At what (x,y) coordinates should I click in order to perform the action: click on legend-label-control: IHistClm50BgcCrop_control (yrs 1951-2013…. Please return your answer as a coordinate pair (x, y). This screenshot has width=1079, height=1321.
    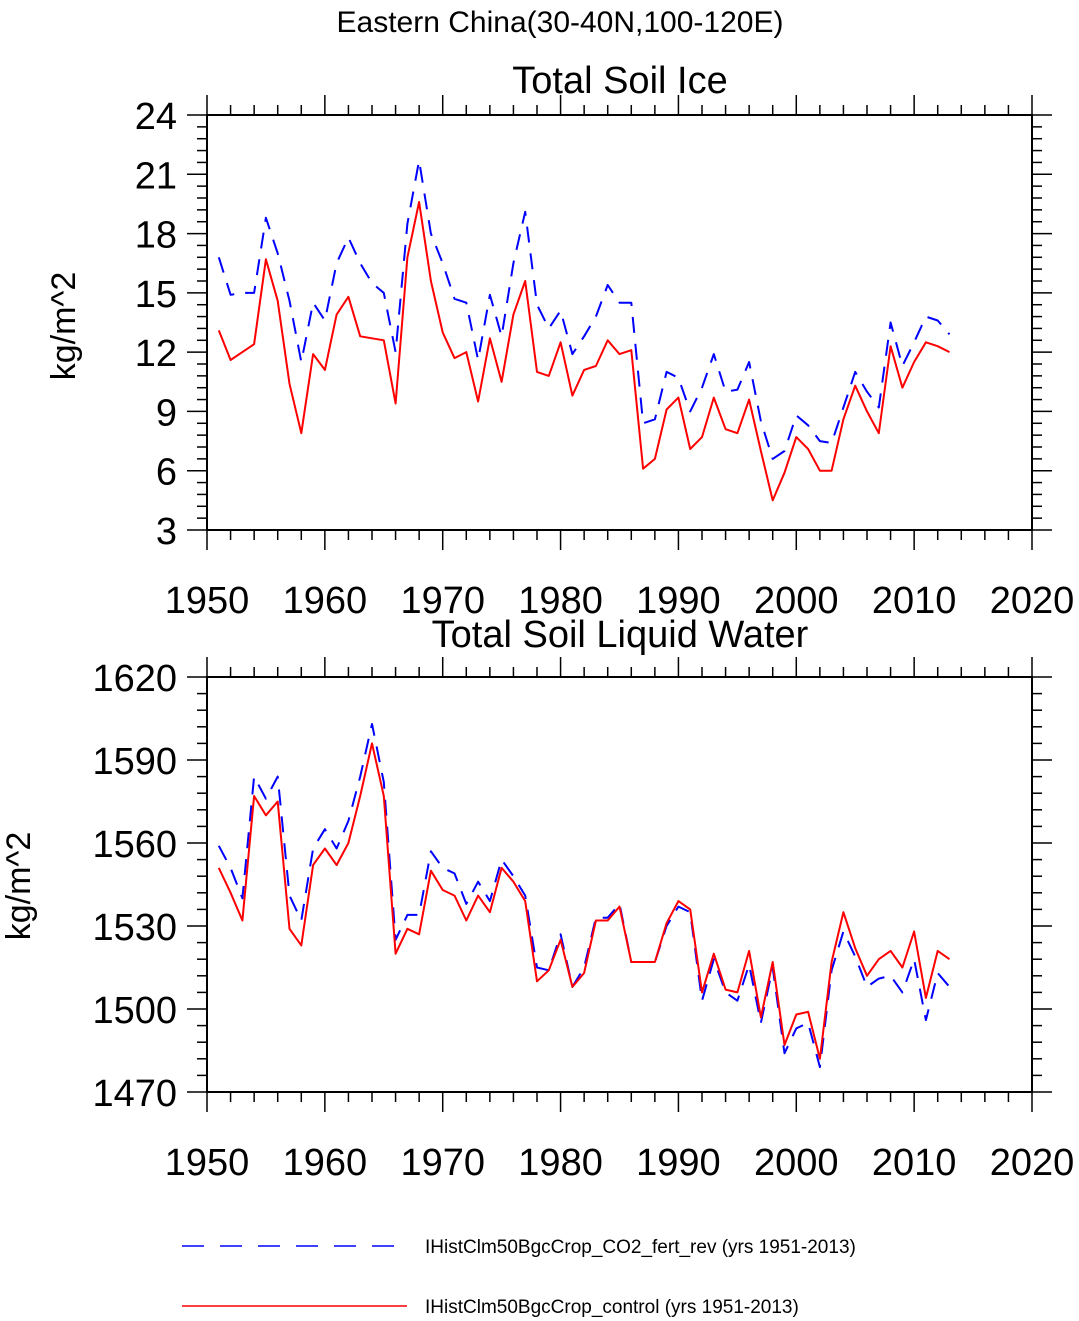
    Looking at the image, I should click on (612, 1307).